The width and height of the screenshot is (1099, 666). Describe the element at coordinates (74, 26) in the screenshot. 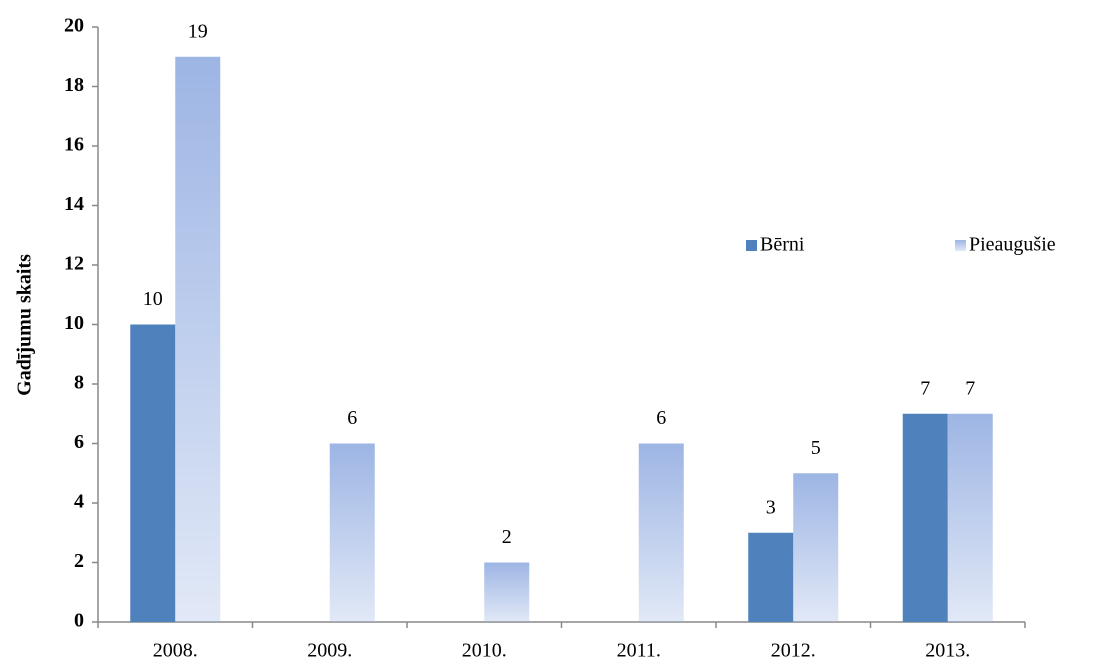

I see `y-tick-label: 20` at that location.